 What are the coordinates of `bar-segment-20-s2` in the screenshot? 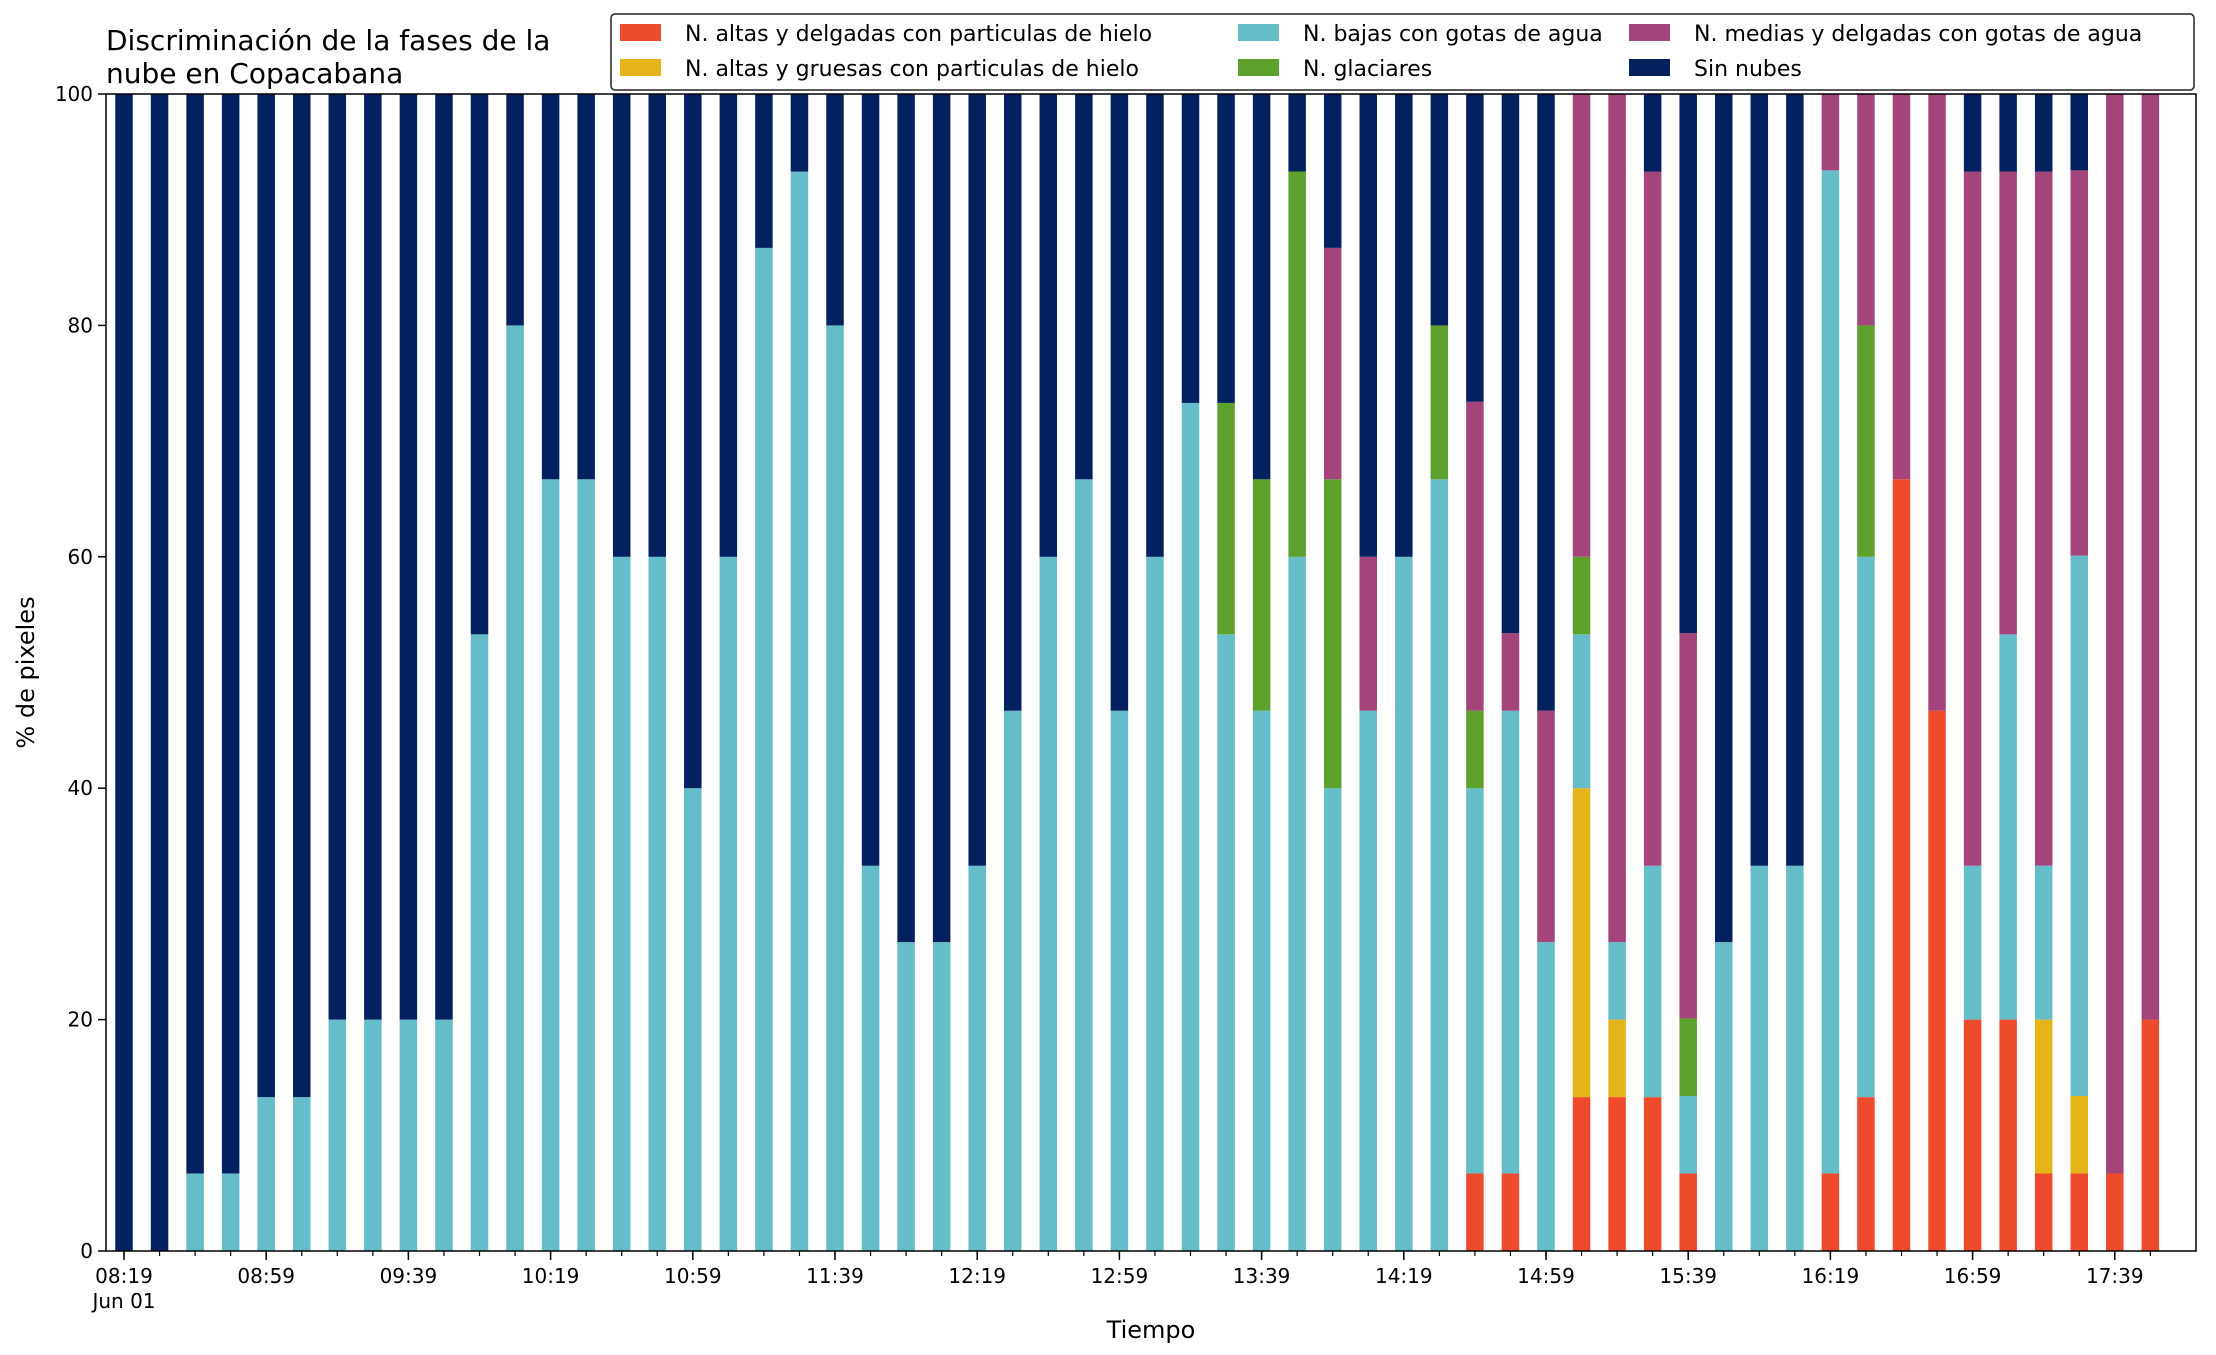 It's located at (835, 788).